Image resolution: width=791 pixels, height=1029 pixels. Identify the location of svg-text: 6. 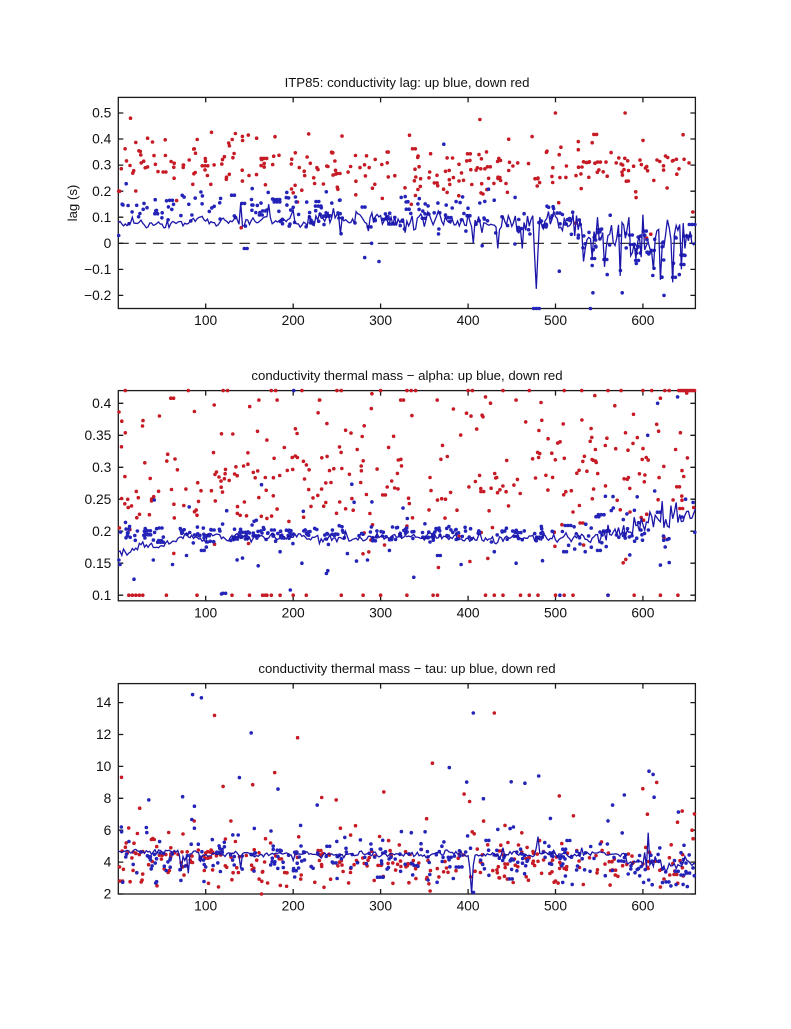
(108, 830).